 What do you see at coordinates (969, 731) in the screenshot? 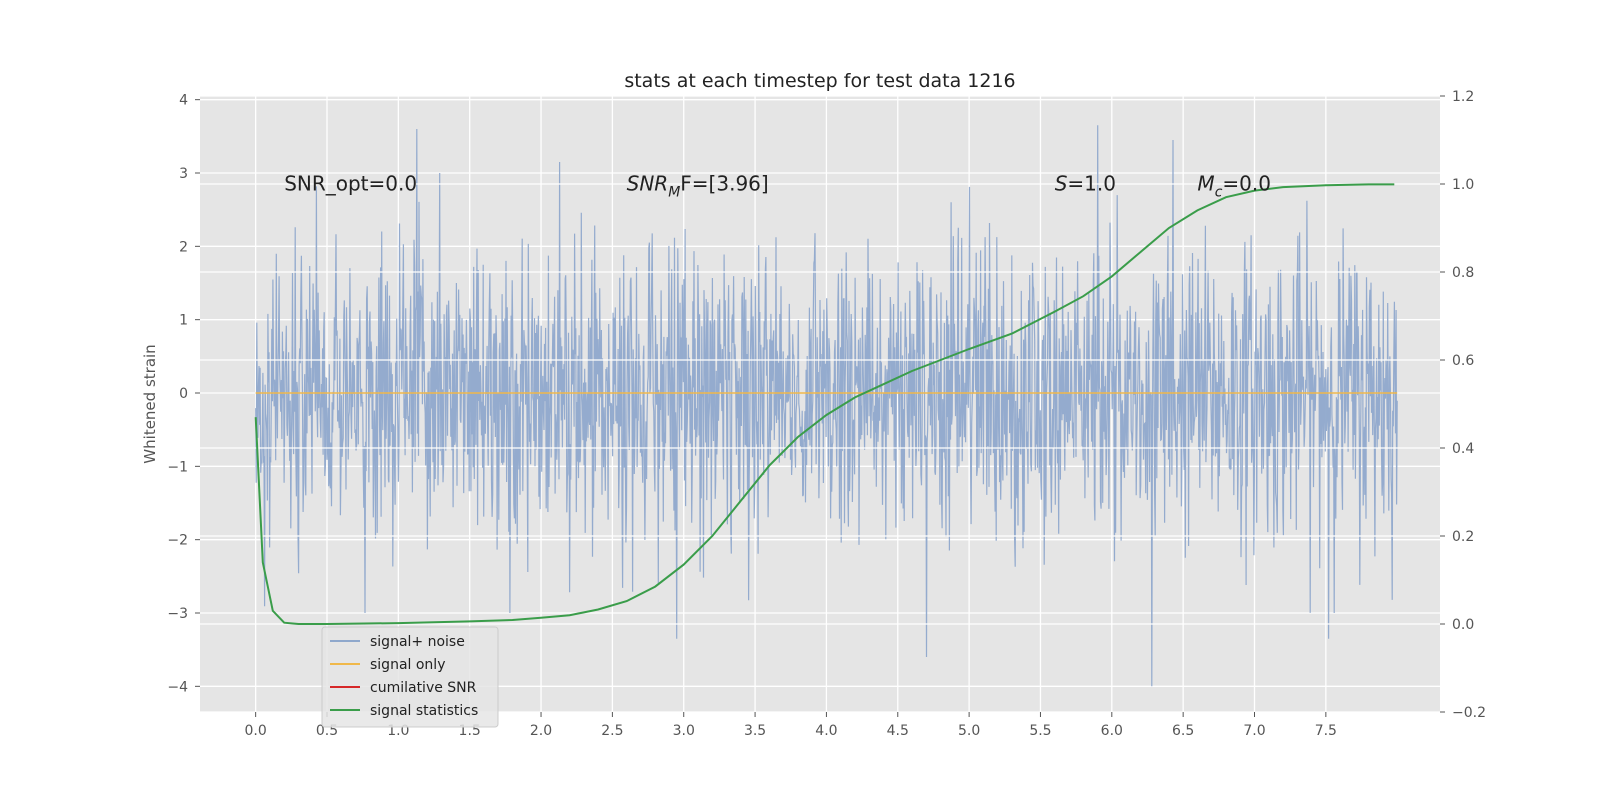
I see `x-tick-label: 5.0` at bounding box center [969, 731].